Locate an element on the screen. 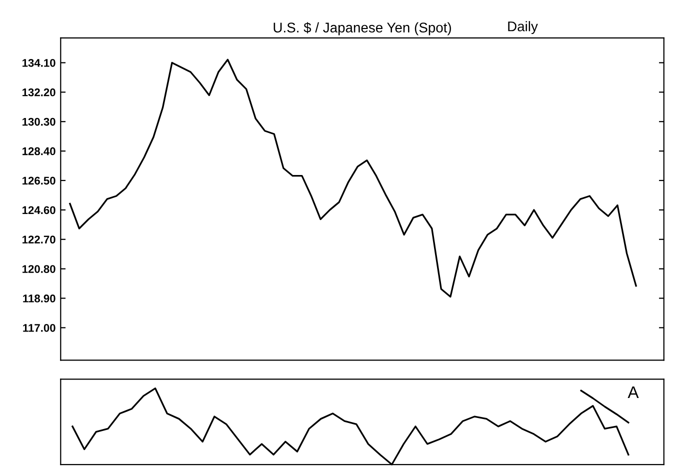 The width and height of the screenshot is (674, 474). y-tick-label: 128.40 is located at coordinates (39, 151).